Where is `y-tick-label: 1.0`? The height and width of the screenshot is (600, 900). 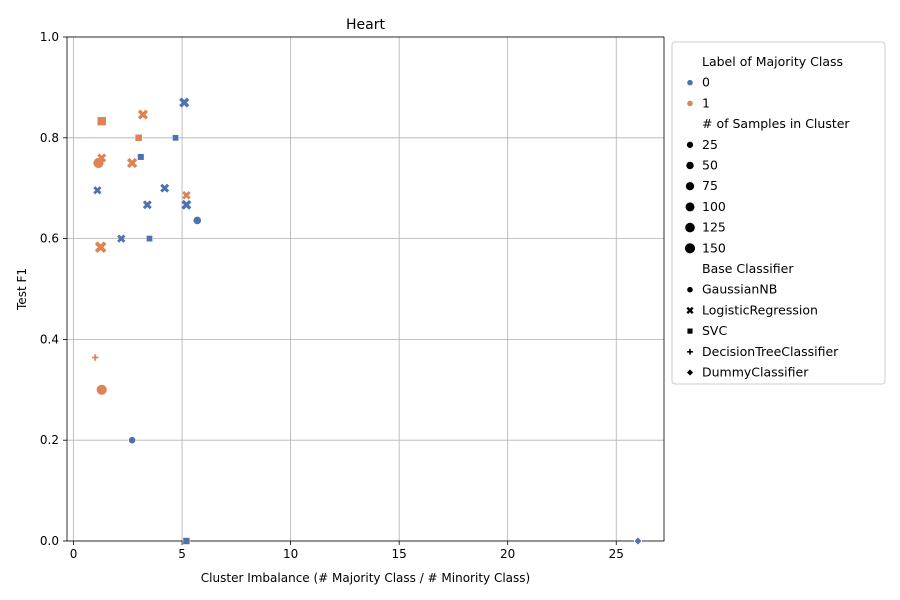 y-tick-label: 1.0 is located at coordinates (49, 37).